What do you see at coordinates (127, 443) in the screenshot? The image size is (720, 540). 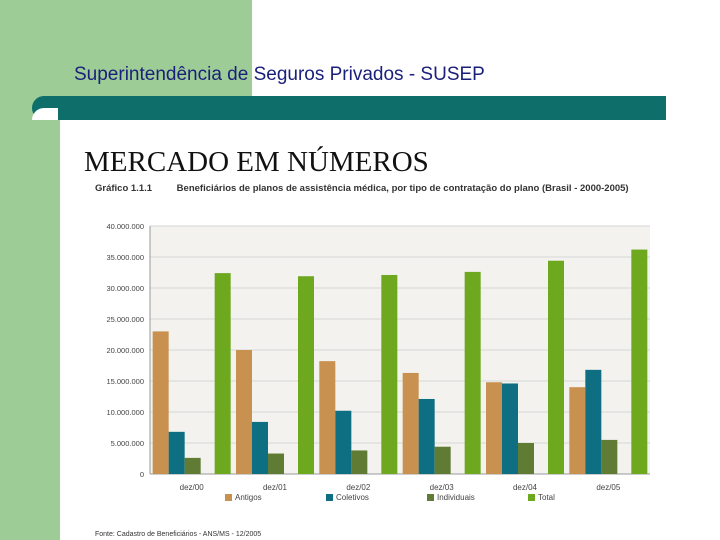 I see `y-tick-label: 5.000.000` at bounding box center [127, 443].